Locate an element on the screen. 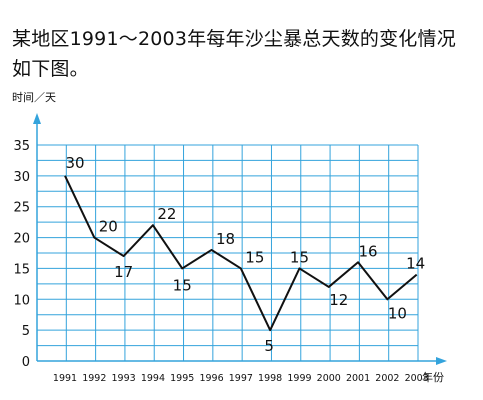 This screenshot has width=483, height=400. intro-text: 某地区1991～2003年每年沙尘暴总天数的变化情况如下图。 is located at coordinates (234, 54).